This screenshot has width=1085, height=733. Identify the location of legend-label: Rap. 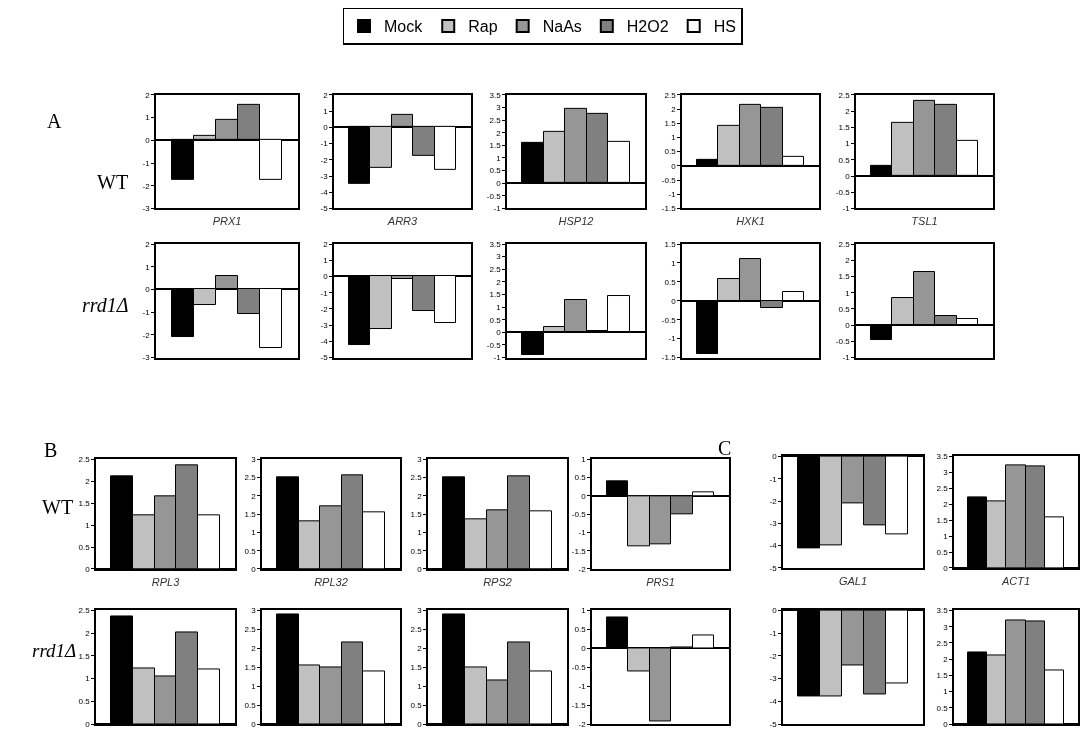
(483, 27).